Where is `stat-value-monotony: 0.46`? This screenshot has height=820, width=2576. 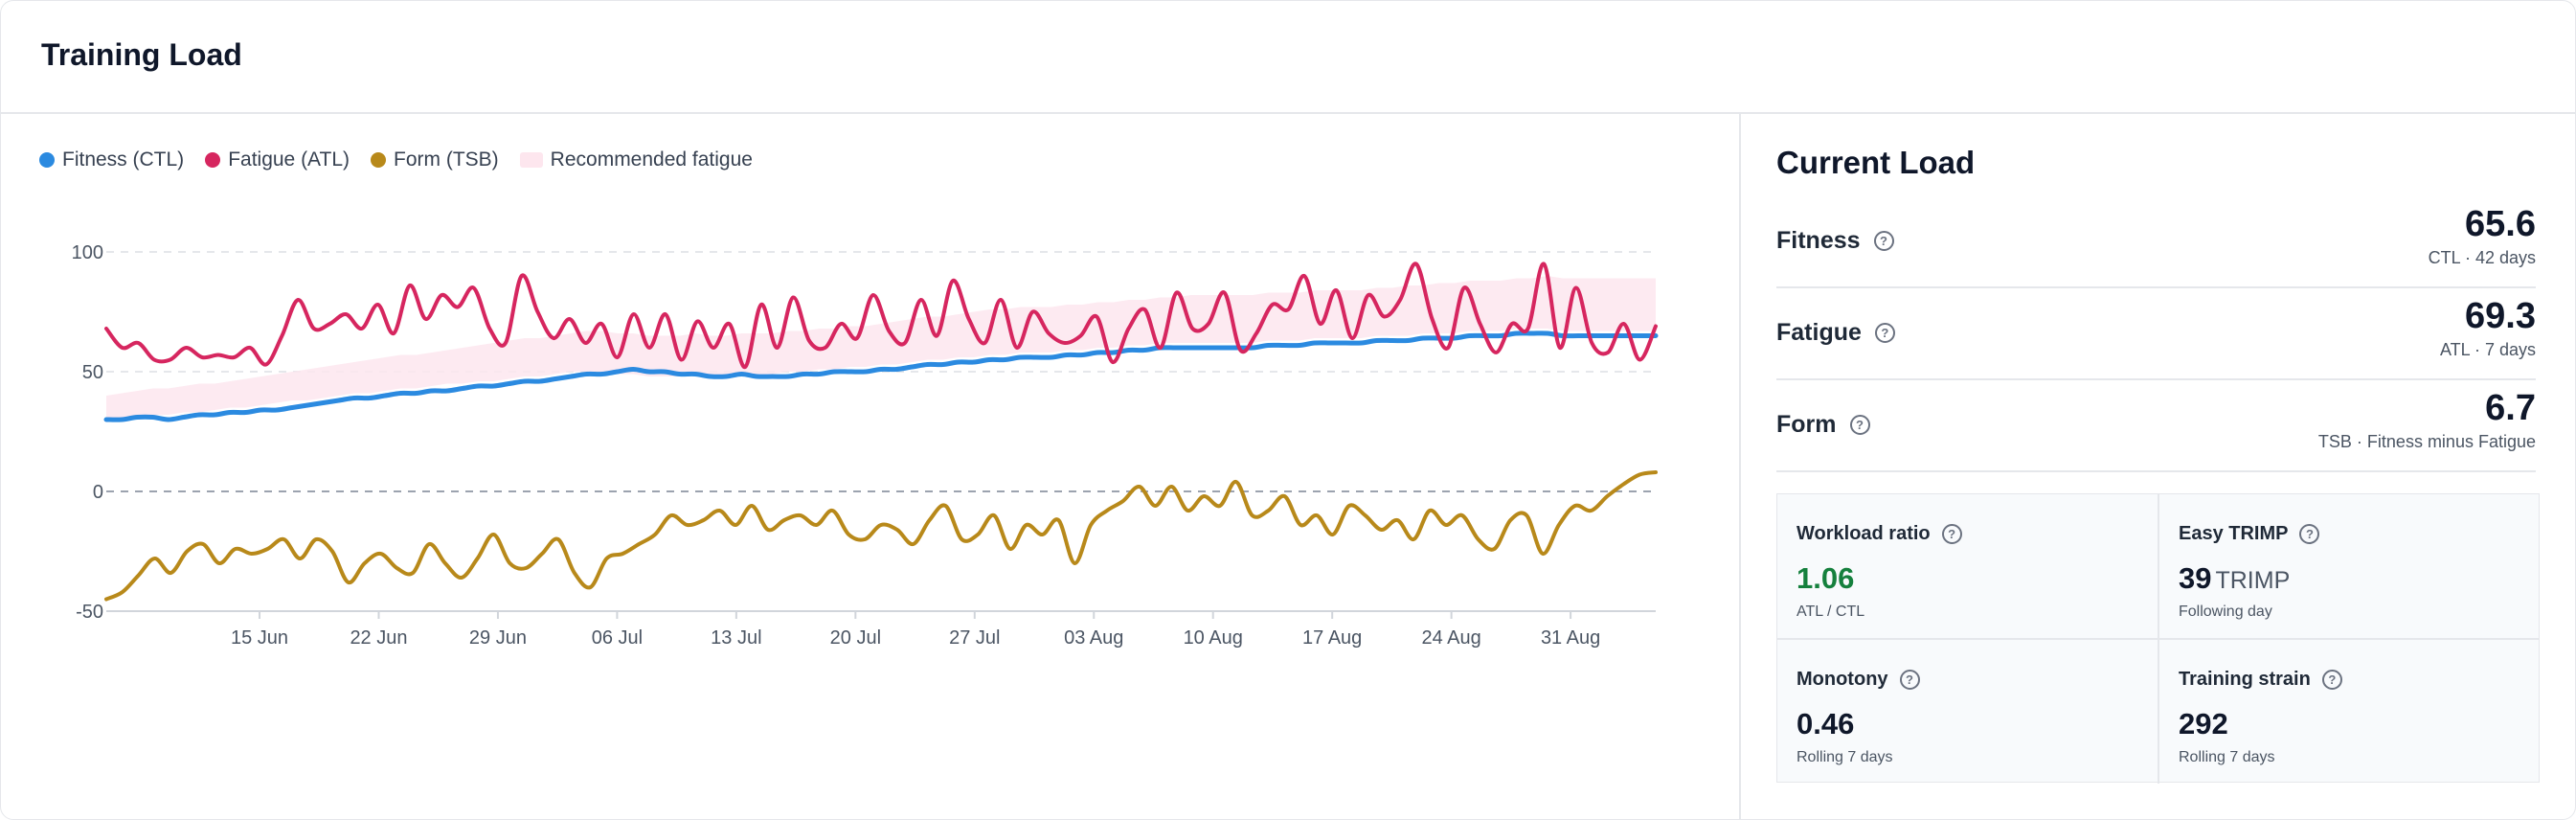
stat-value-monotony: 0.46 is located at coordinates (1825, 724).